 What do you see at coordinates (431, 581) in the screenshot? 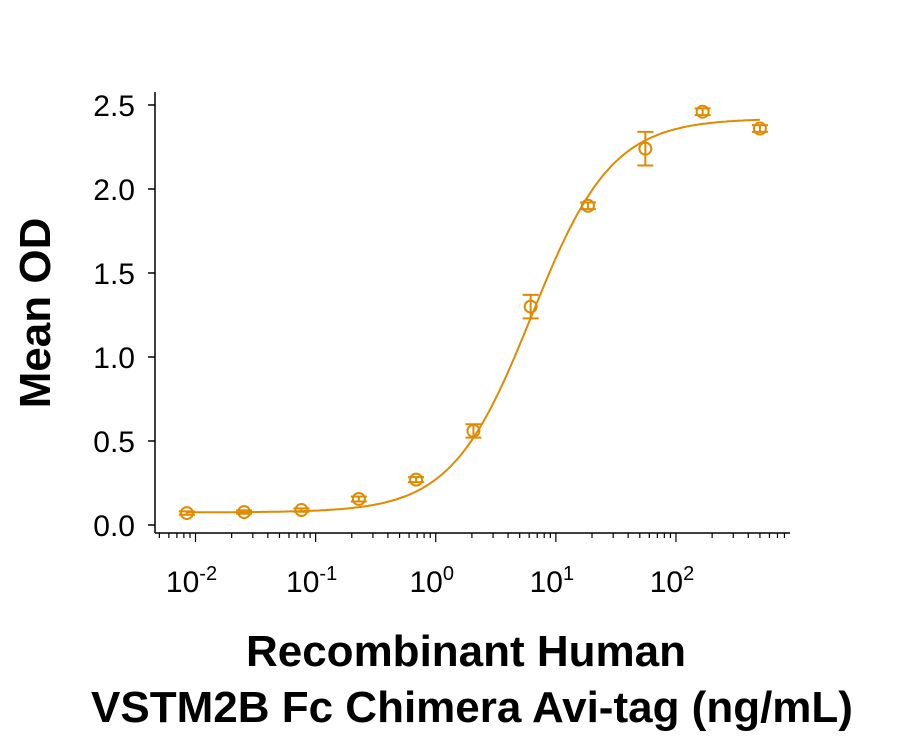
I see `x-tick-label: 10⁰` at bounding box center [431, 581].